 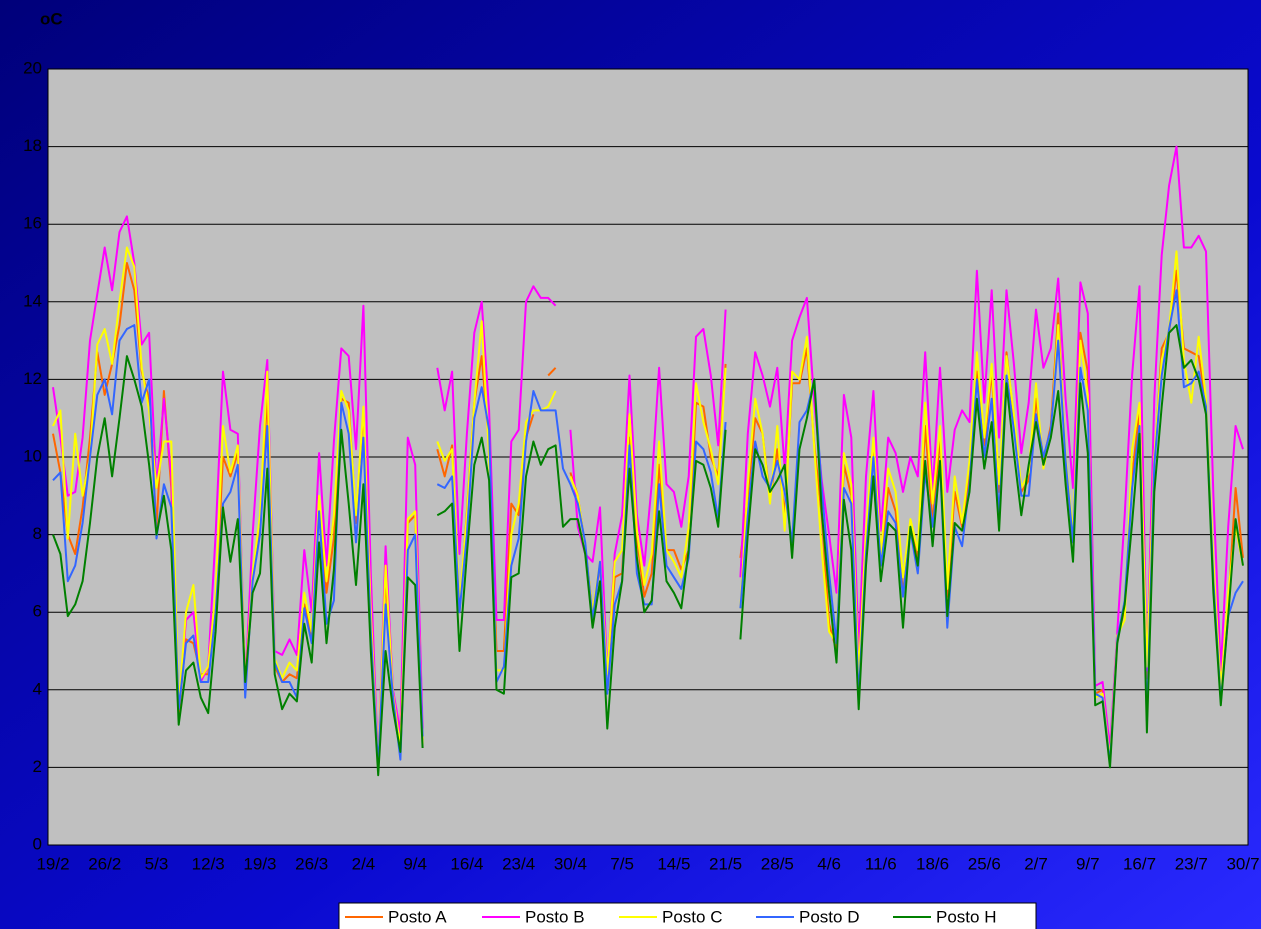 What do you see at coordinates (673, 863) in the screenshot?
I see `x-tick-label: 14/5` at bounding box center [673, 863].